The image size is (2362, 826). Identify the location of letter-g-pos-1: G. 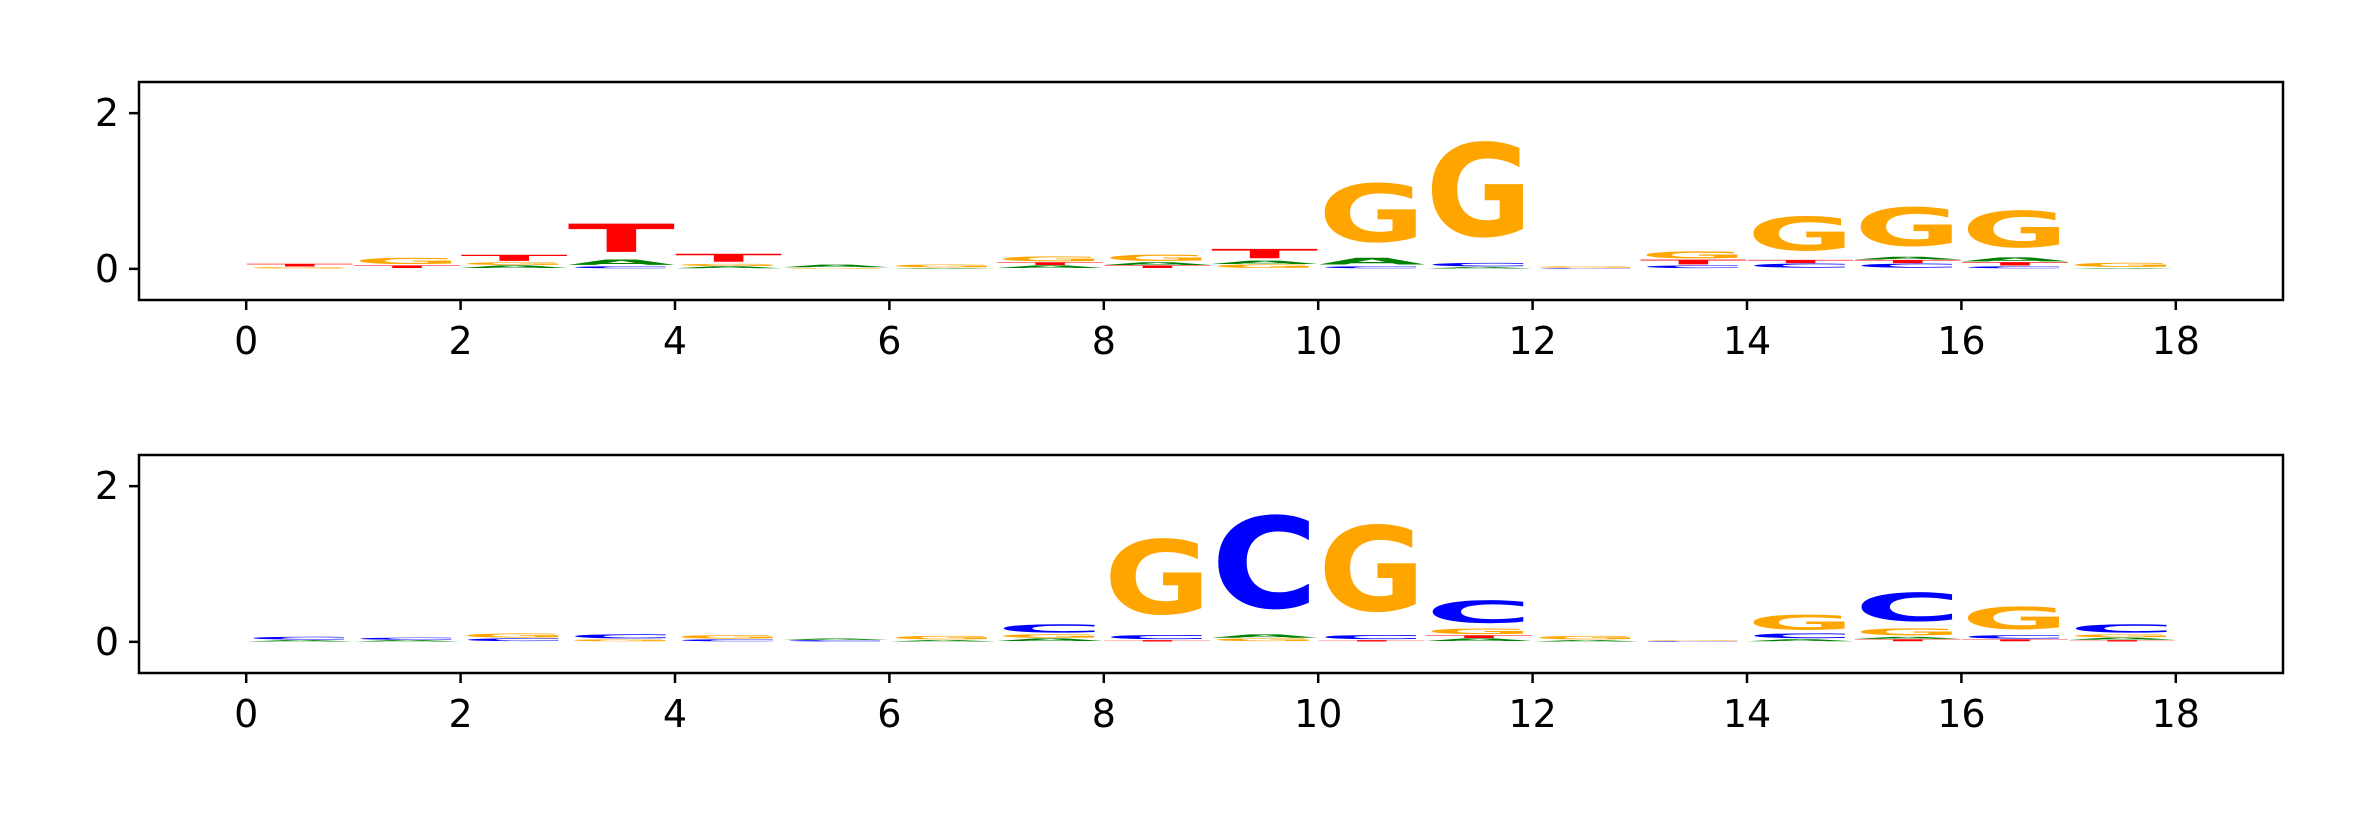
(406, 261).